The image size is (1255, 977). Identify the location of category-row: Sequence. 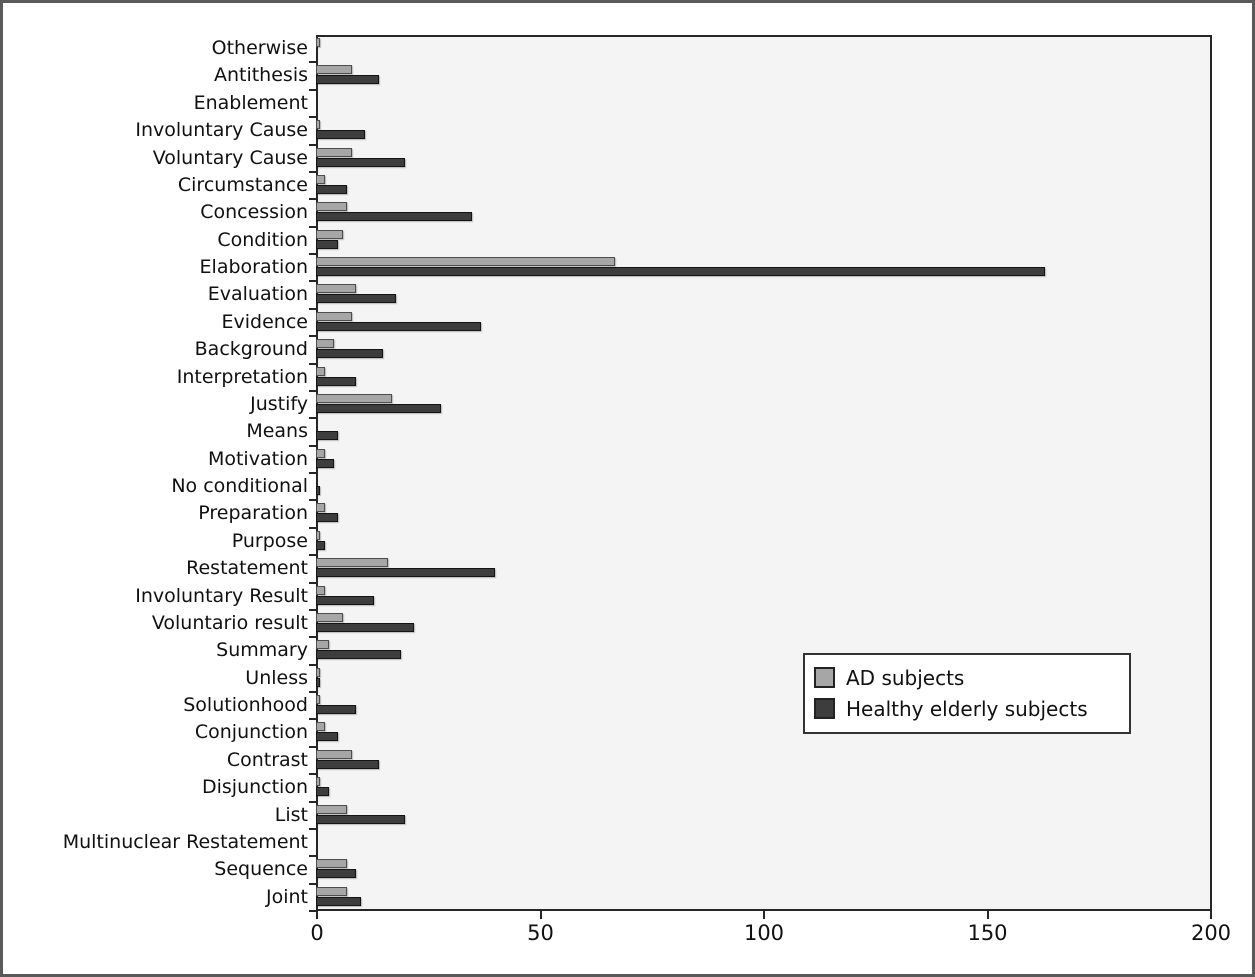
(627, 869).